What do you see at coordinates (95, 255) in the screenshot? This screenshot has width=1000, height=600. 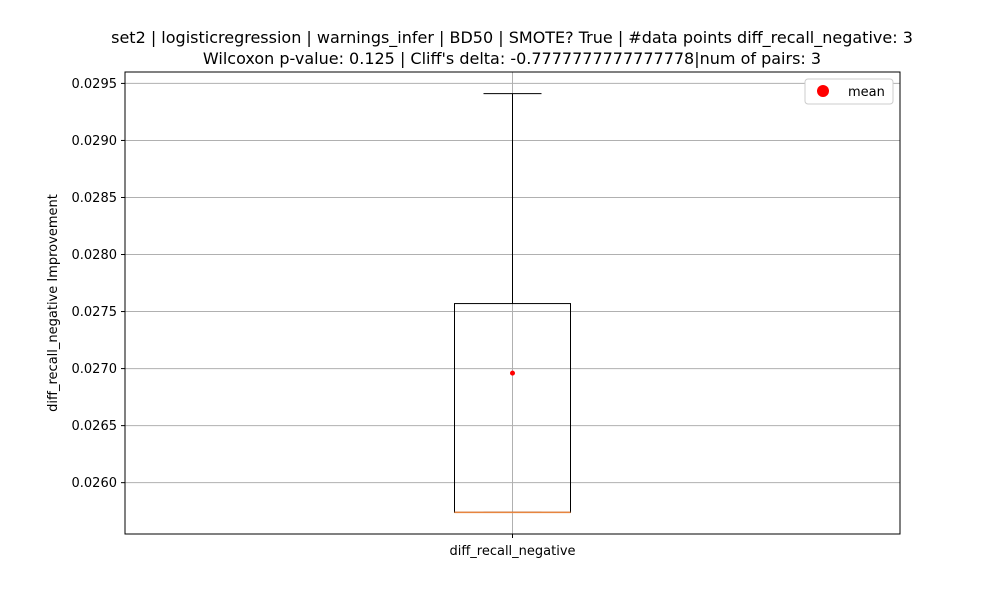 I see `y-tick-label: 0.0280` at bounding box center [95, 255].